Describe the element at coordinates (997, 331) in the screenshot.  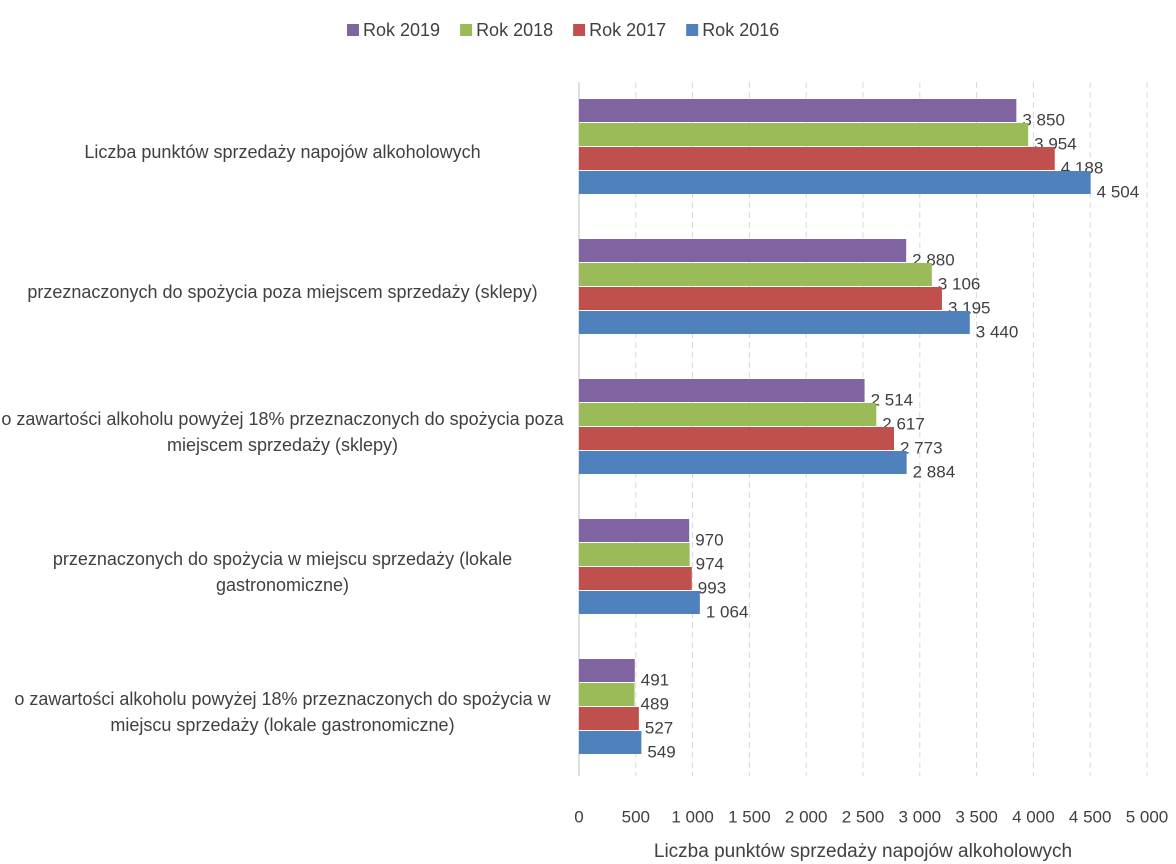
I see `value-label: 3 440` at that location.